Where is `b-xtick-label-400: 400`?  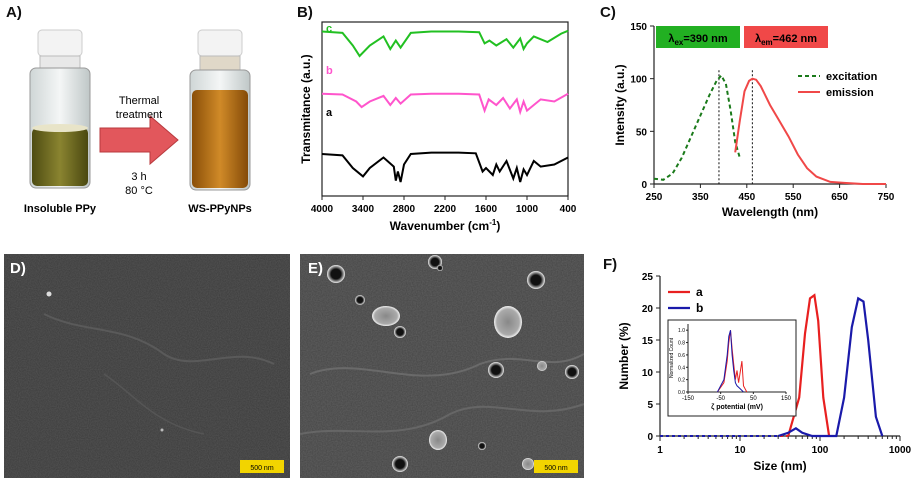
b-xtick-label-400: 400 is located at coordinates (568, 209).